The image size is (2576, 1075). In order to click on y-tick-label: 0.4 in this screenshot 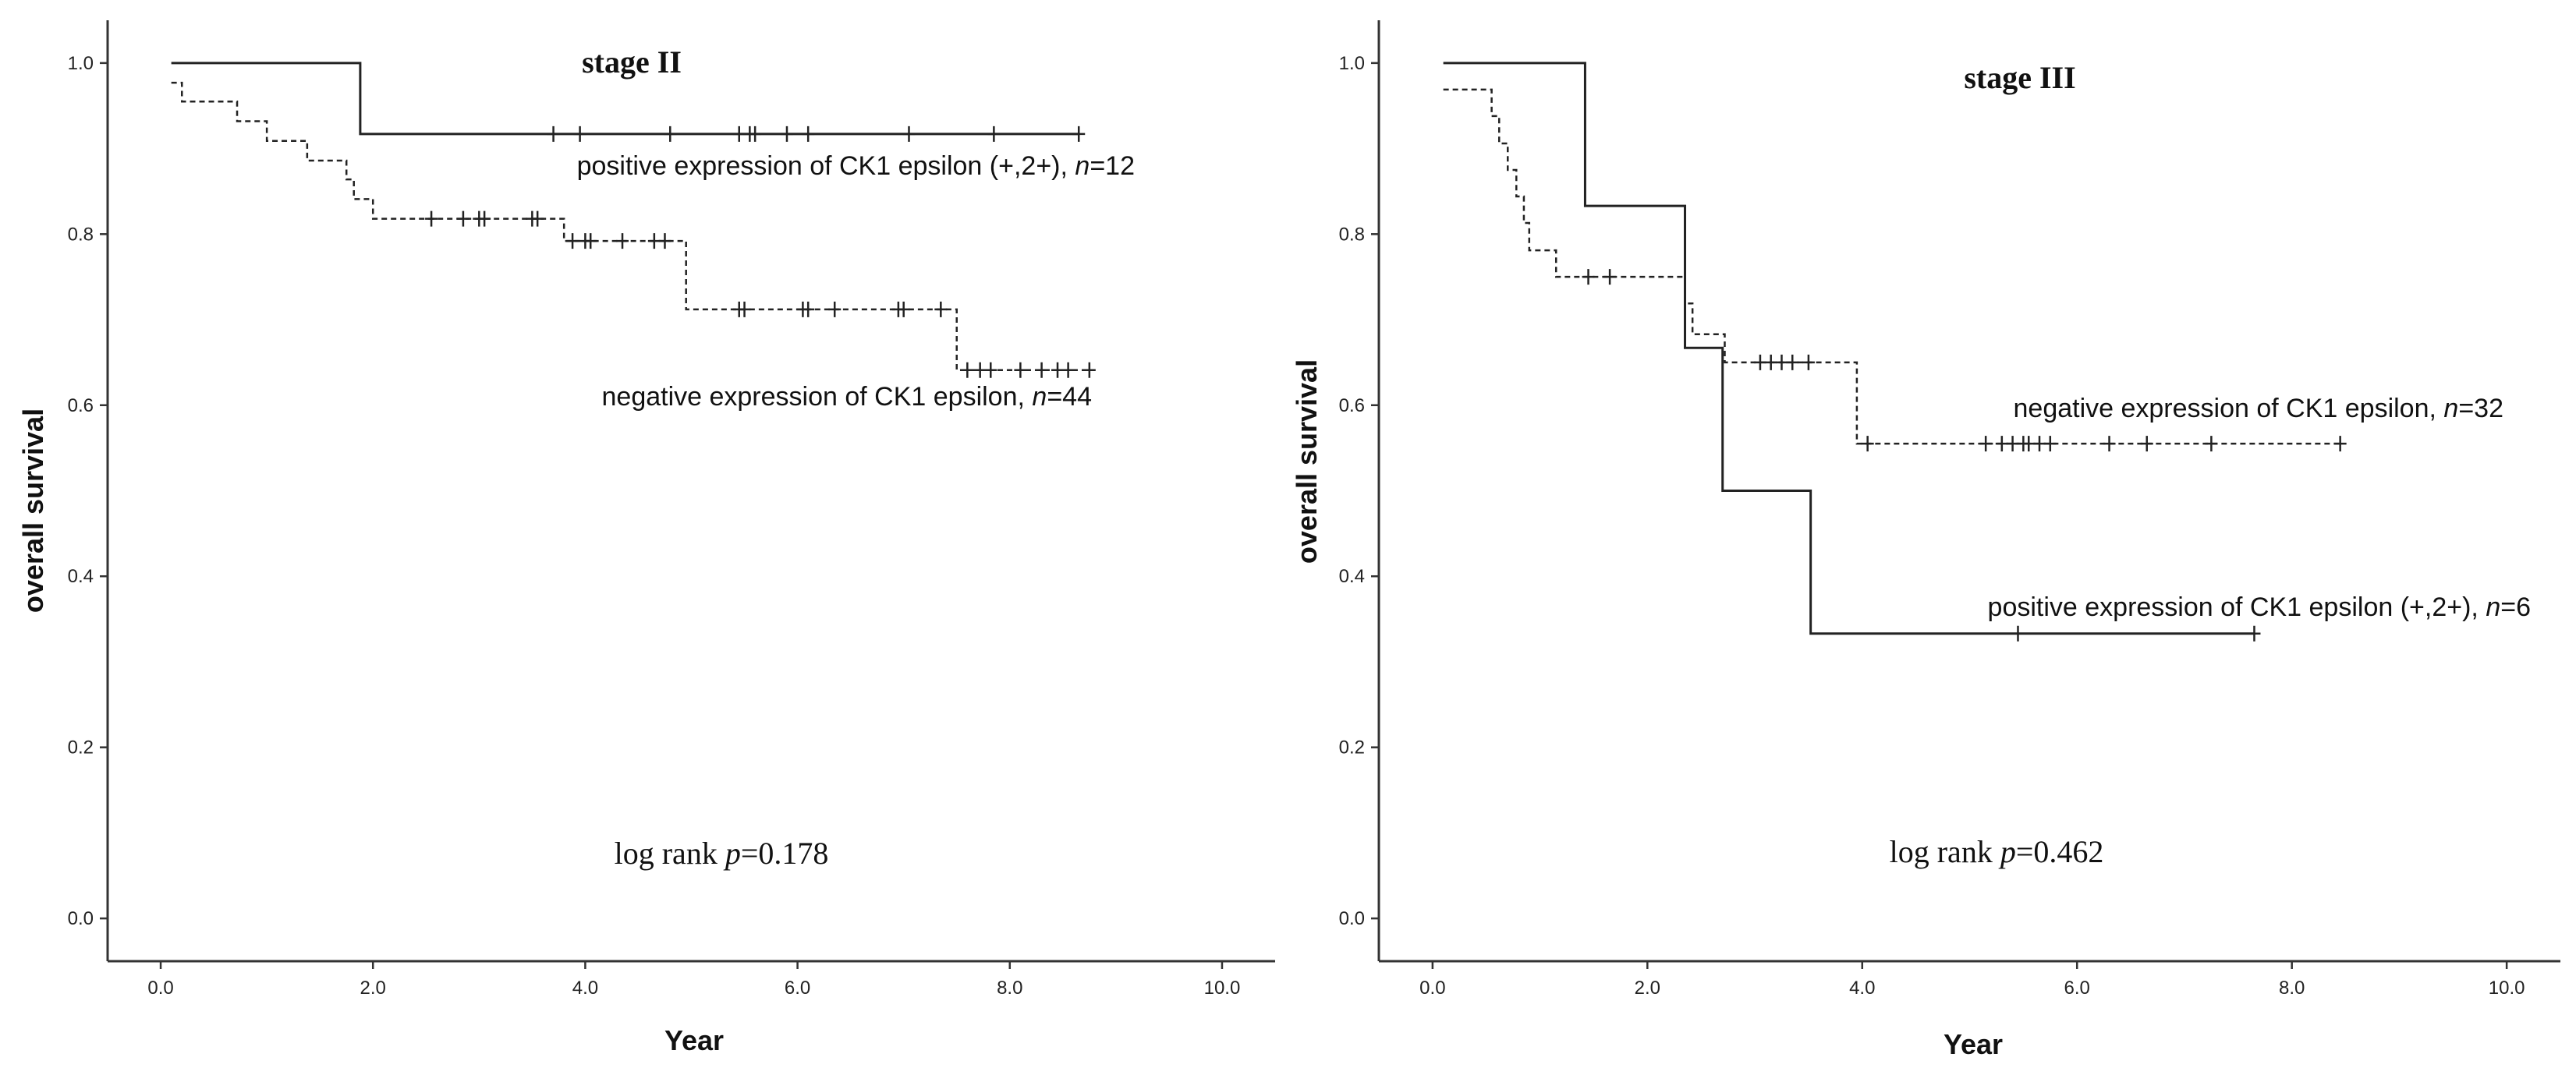, I will do `click(1352, 576)`.